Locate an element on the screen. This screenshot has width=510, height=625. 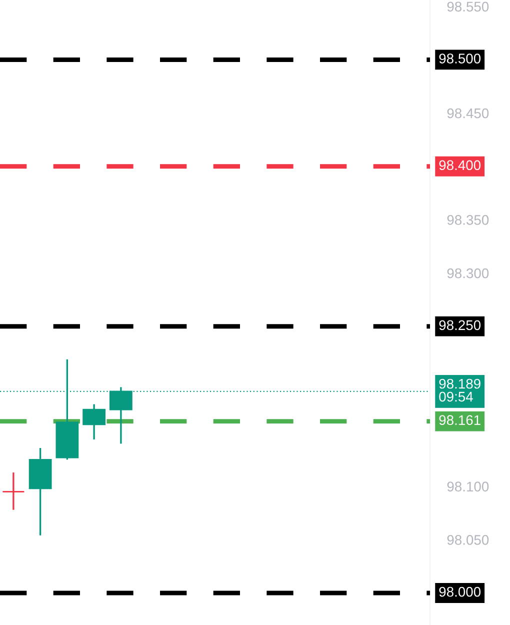
ref-line-label: 98.250 is located at coordinates (460, 325).